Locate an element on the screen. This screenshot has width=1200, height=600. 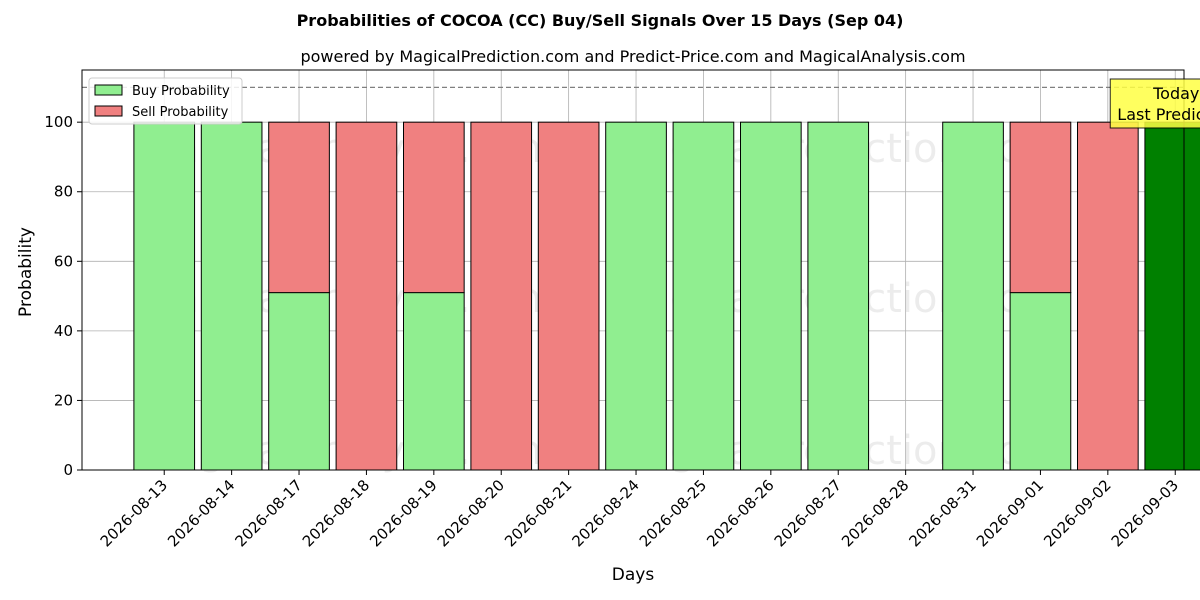
x-tick-label: 2026-09-01 is located at coordinates (1010, 513).